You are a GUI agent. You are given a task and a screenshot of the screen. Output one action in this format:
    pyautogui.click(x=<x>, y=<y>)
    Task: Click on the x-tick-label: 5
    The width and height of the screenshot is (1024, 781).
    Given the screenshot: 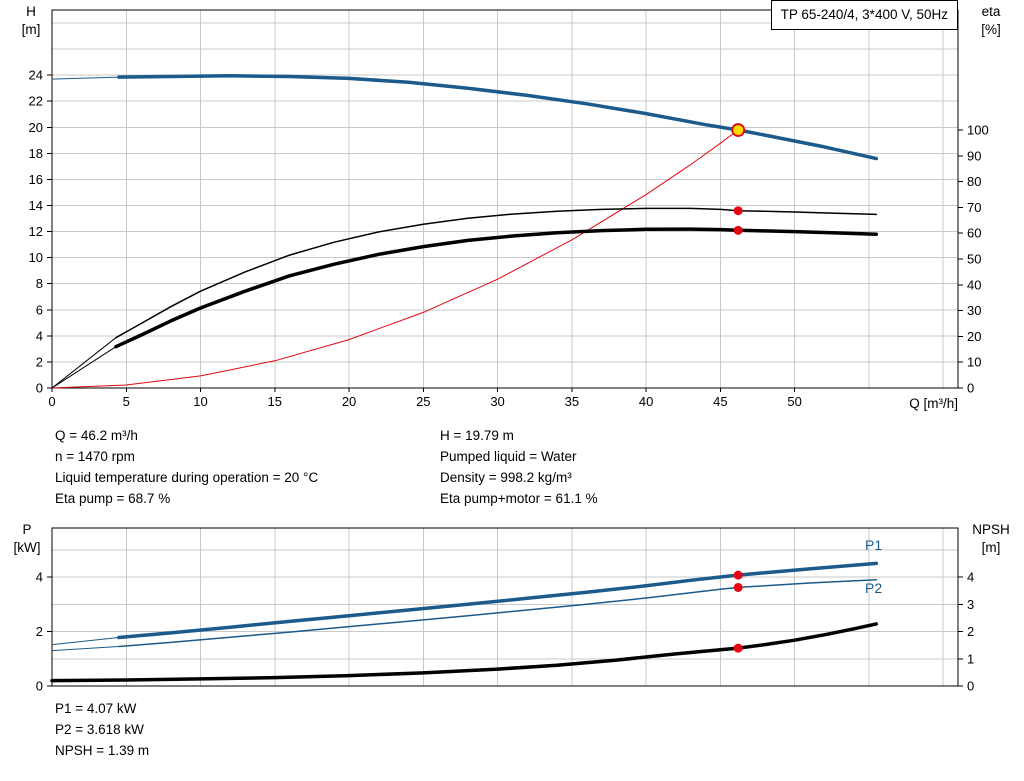 What is the action you would take?
    pyautogui.click(x=126, y=401)
    